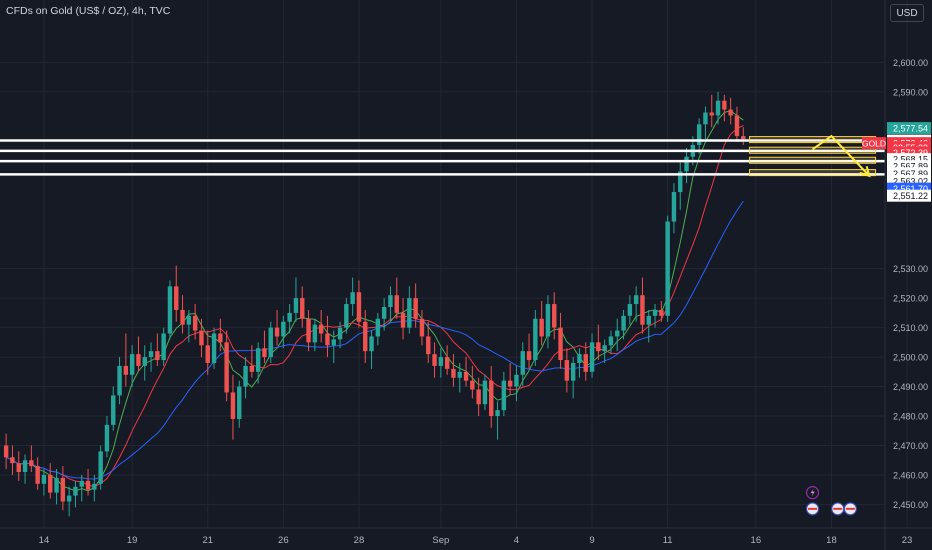 This screenshot has height=550, width=932. I want to click on y-tick-label: 2,510.00, so click(910, 328).